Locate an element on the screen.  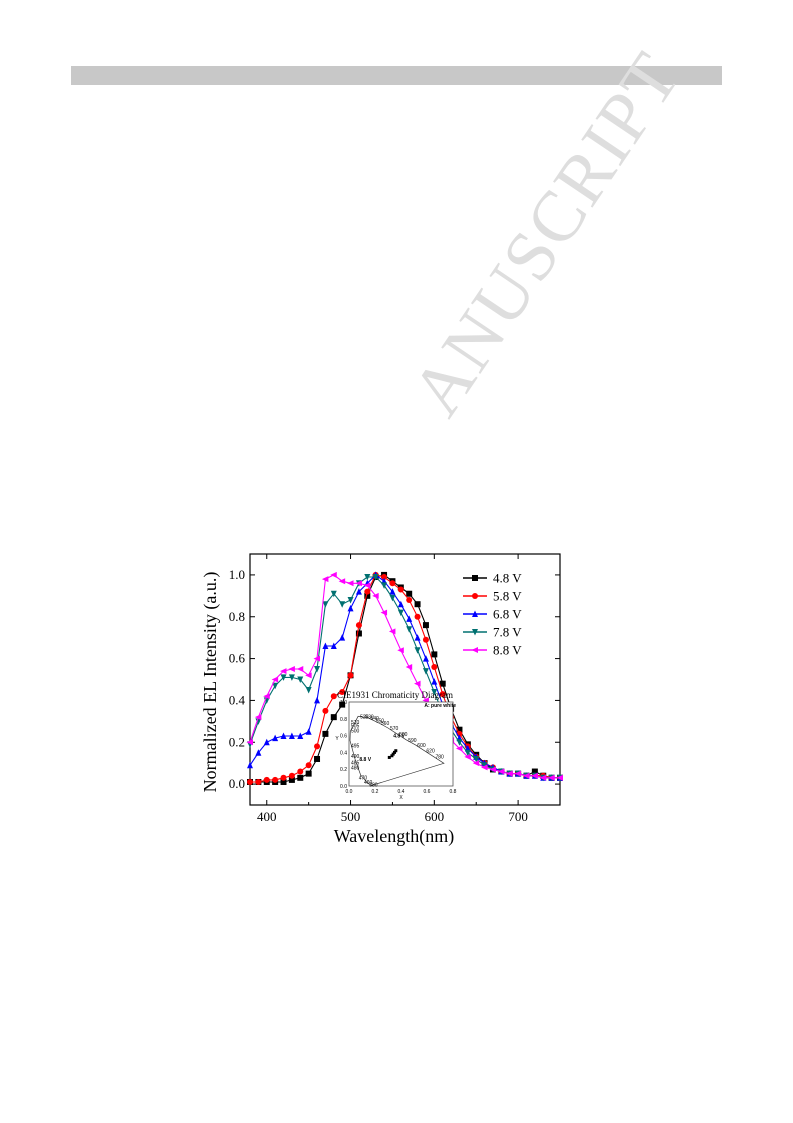
x-tick-label: 700 is located at coordinates (518, 816).